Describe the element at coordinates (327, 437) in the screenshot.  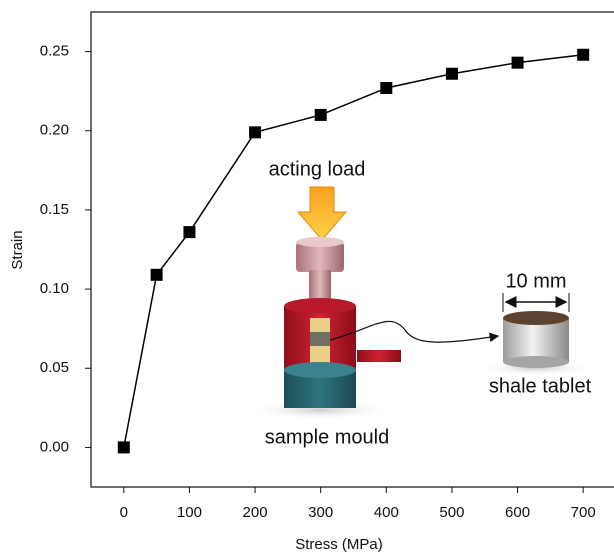
I see `annotation: sample mould` at that location.